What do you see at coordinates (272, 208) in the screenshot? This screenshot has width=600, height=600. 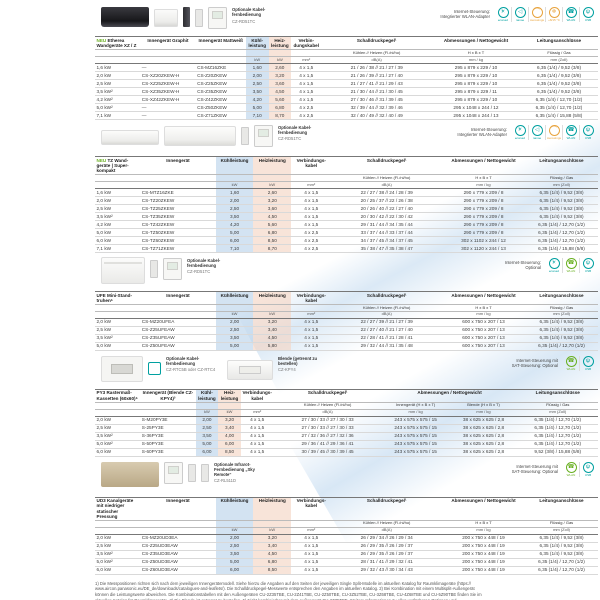 I see `spec-cell: 3,60` at bounding box center [272, 208].